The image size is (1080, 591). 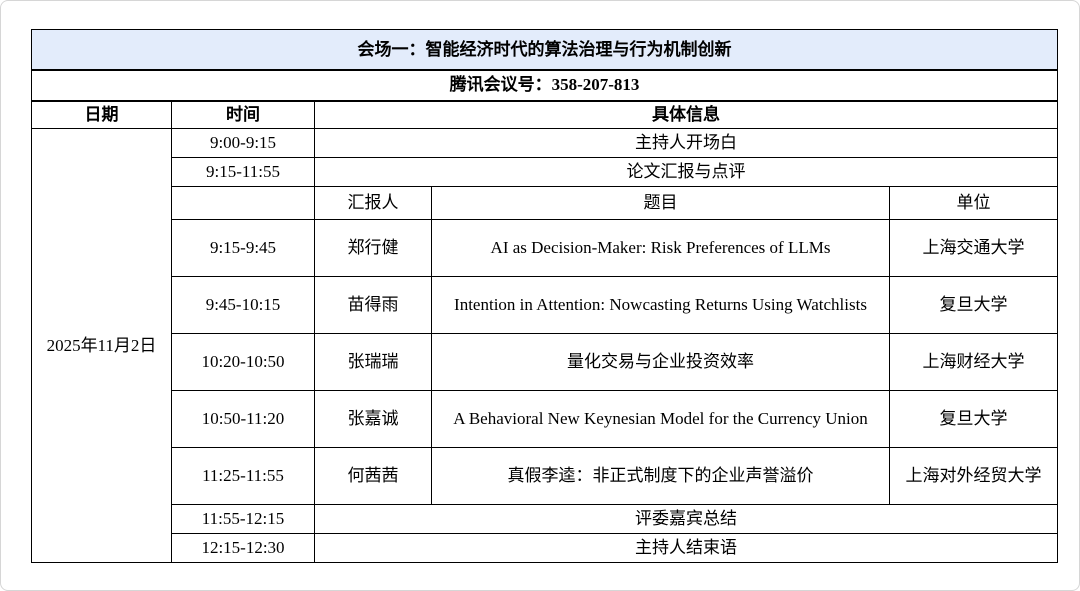 What do you see at coordinates (101, 114) in the screenshot?
I see `header-date: 日期` at bounding box center [101, 114].